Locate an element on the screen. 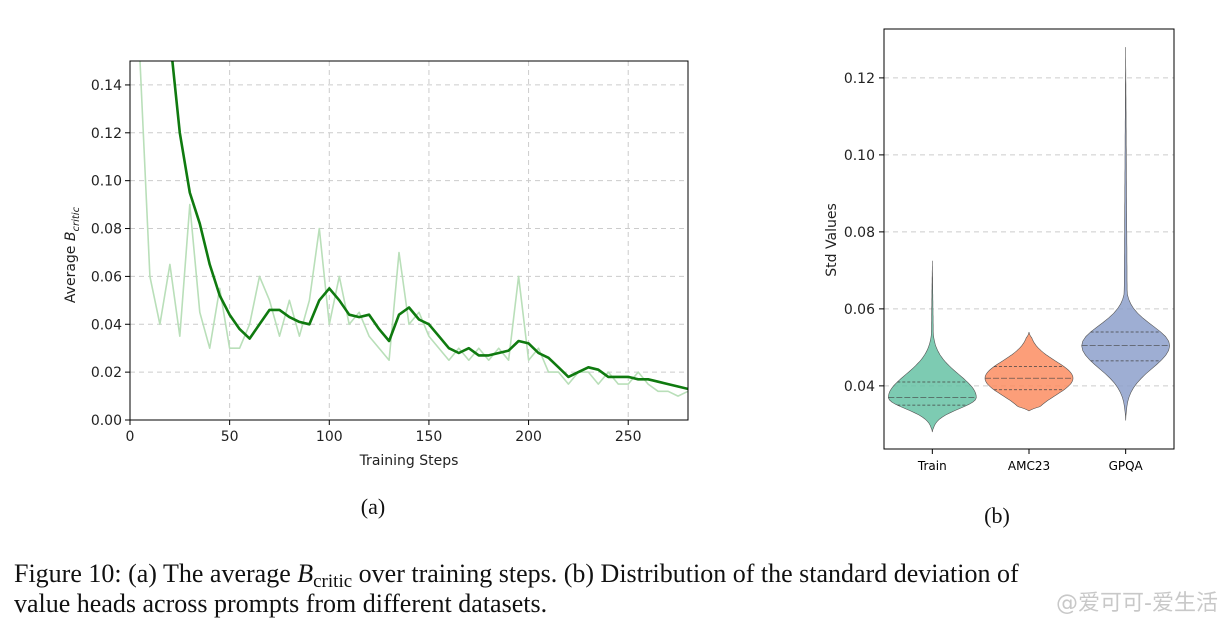 This screenshot has height=629, width=1230. y-tick-label: 0.02 is located at coordinates (106, 373).